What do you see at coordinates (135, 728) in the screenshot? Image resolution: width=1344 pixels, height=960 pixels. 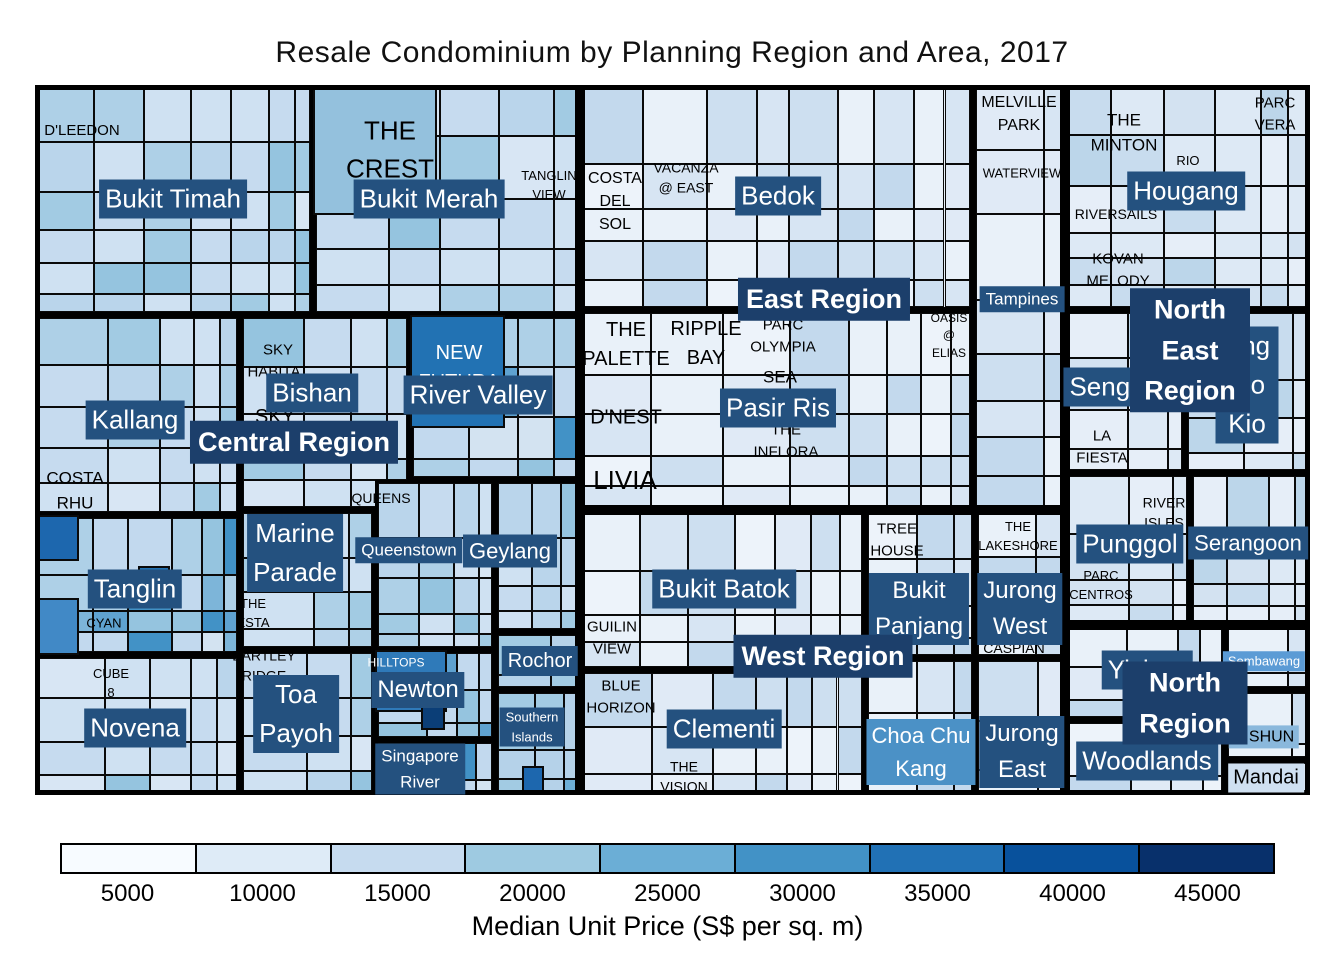 I see `label-area-novena: Novena` at bounding box center [135, 728].